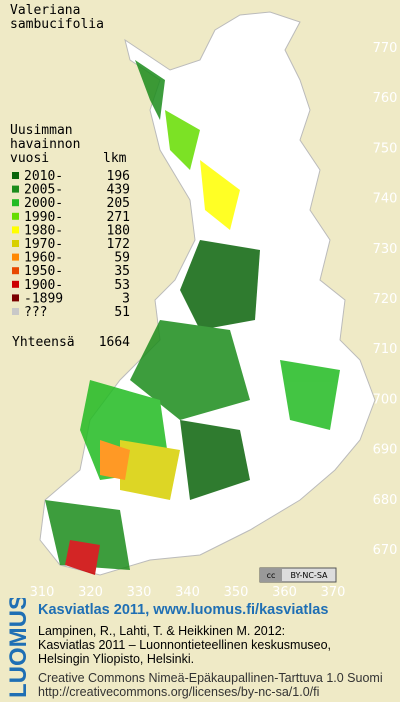 The width and height of the screenshot is (400, 702). What do you see at coordinates (187, 592) in the screenshot?
I see `x-grid-label: 340` at bounding box center [187, 592].